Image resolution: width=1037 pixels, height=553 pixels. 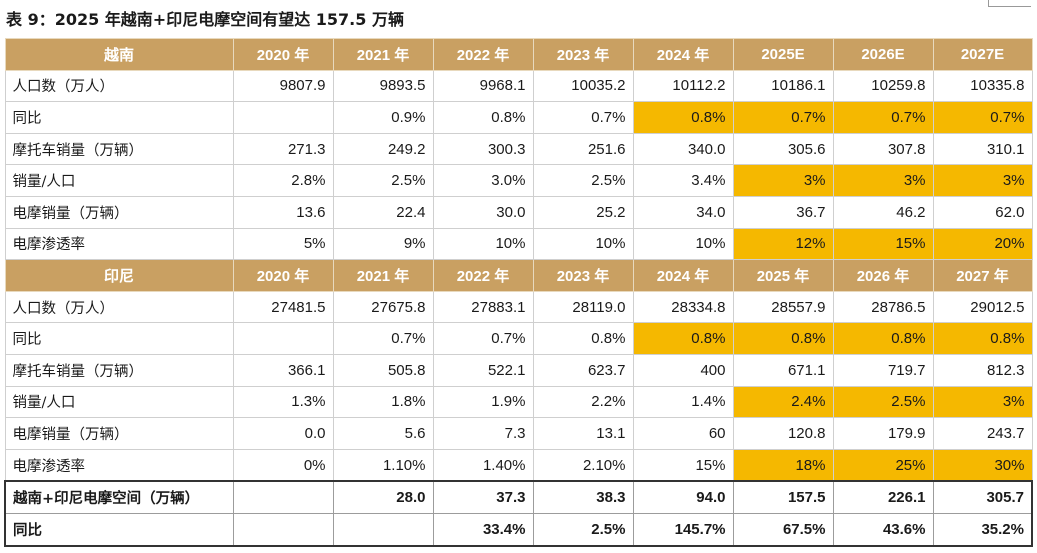 What do you see at coordinates (383, 307) in the screenshot?
I see `data-cell: 27675.8` at bounding box center [383, 307].